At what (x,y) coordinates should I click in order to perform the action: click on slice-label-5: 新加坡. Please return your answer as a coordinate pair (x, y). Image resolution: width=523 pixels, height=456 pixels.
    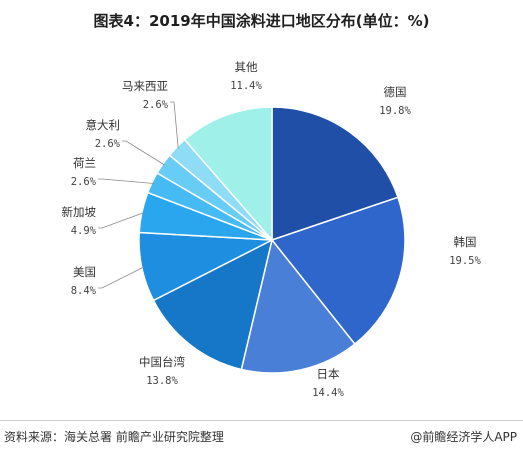
    Looking at the image, I should click on (79, 212).